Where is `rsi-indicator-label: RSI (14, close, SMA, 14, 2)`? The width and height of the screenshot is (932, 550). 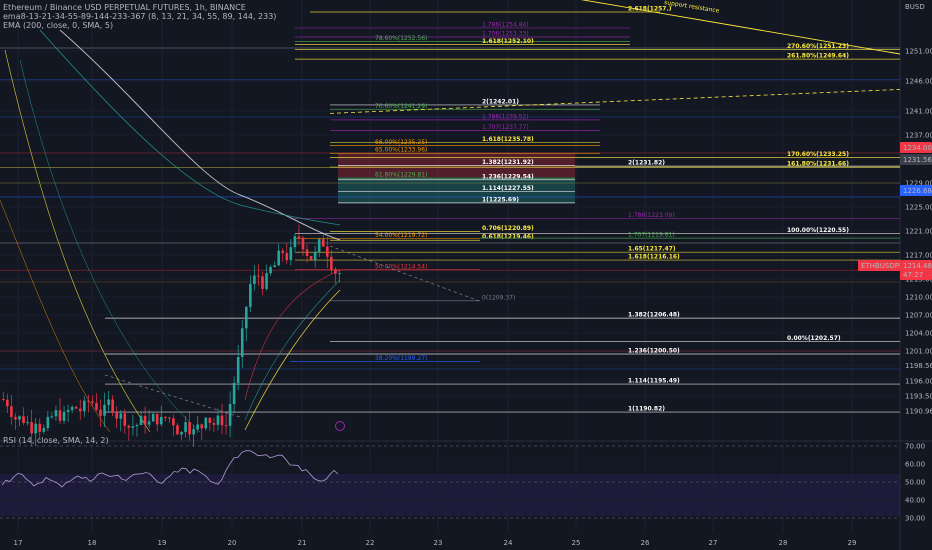
rsi-indicator-label: RSI (14, close, SMA, 14, 2) is located at coordinates (56, 440).